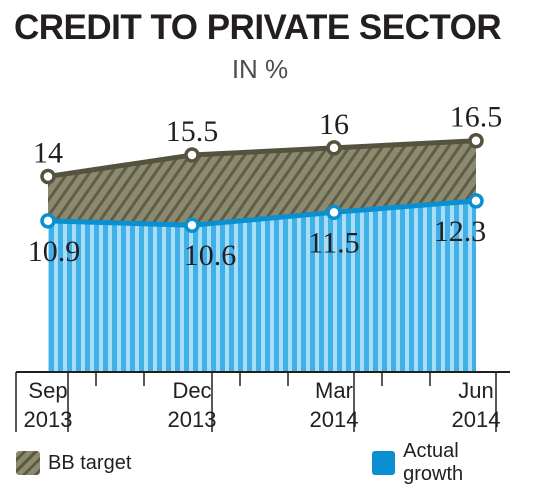 The height and width of the screenshot is (495, 536). What do you see at coordinates (528, 247) in the screenshot?
I see `adjacent-article-edge` at bounding box center [528, 247].